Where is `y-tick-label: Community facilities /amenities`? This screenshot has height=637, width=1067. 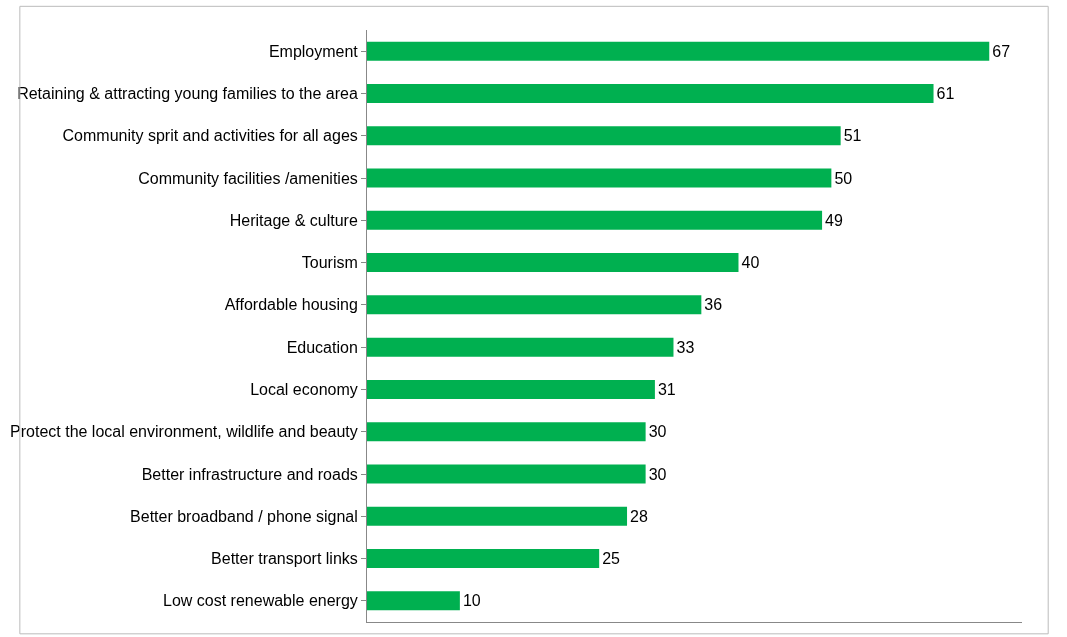 y-tick-label: Community facilities /amenities is located at coordinates (248, 178).